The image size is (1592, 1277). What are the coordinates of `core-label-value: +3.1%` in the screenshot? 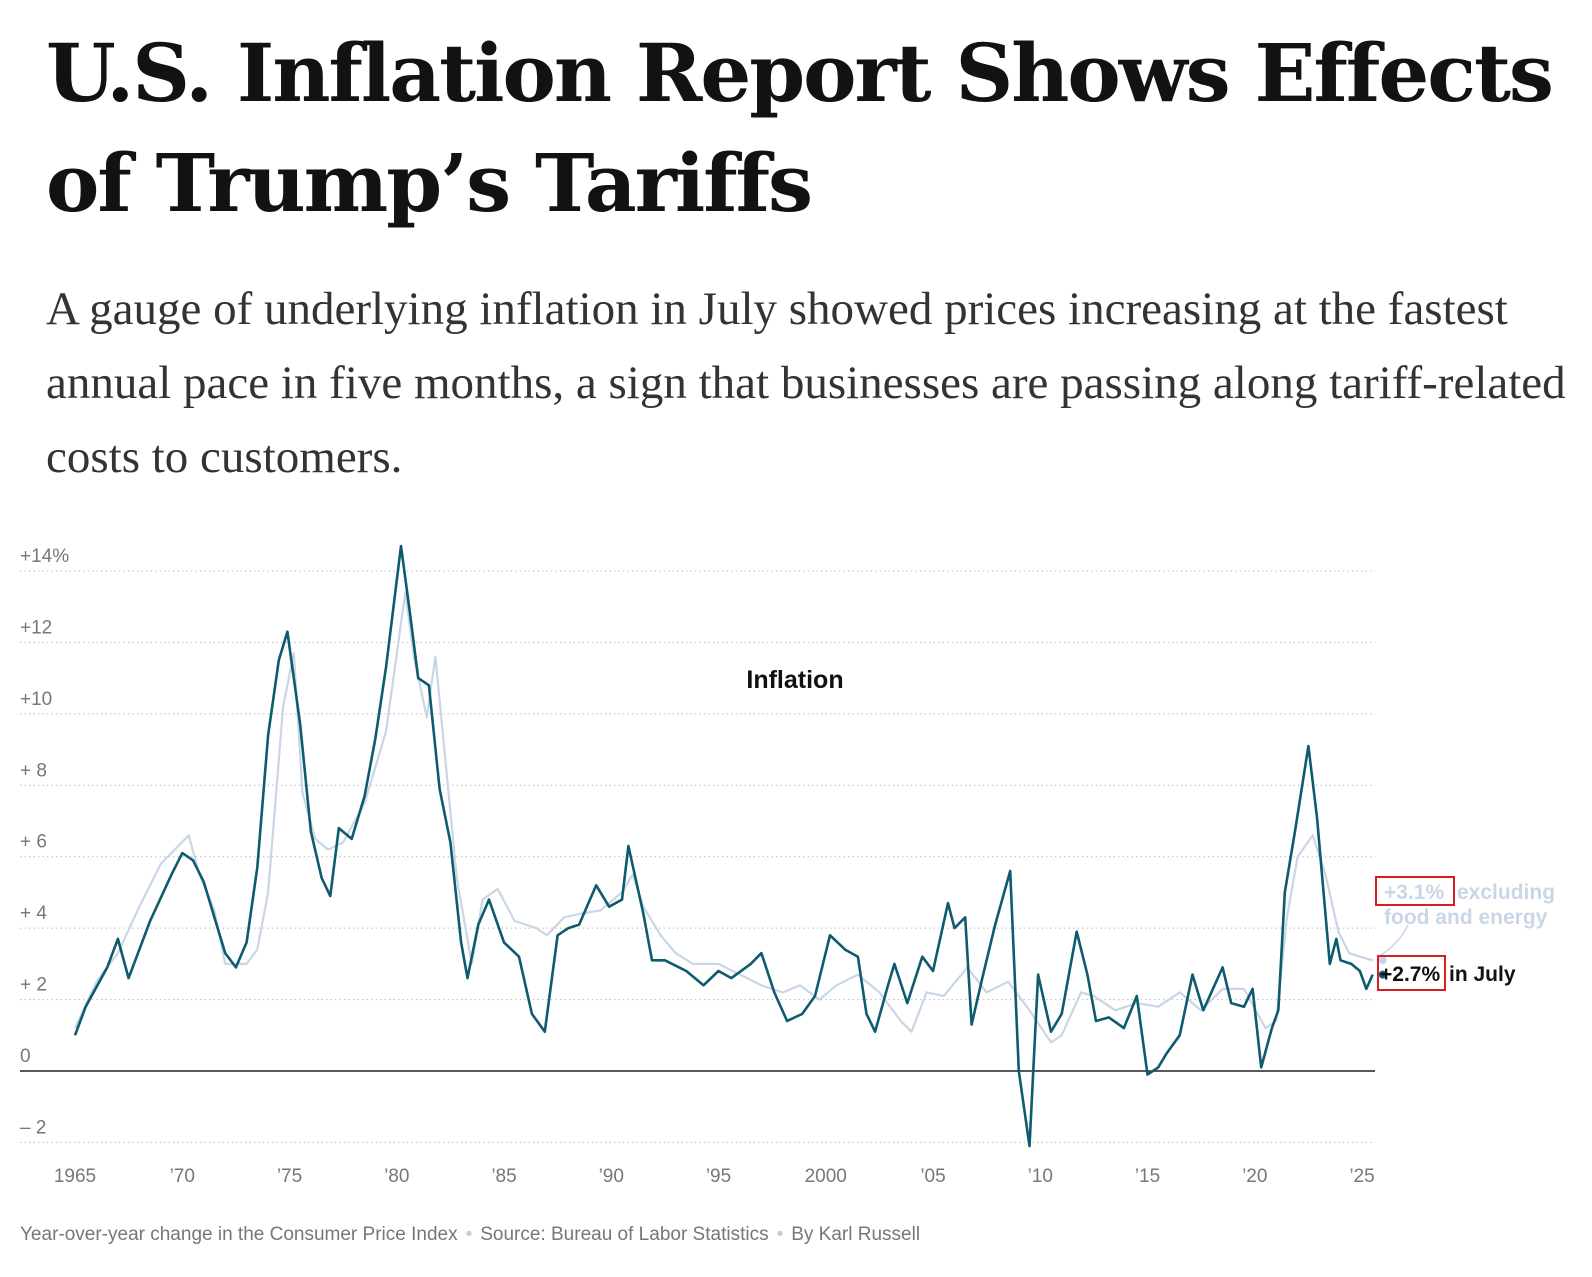 It's located at (1414, 892).